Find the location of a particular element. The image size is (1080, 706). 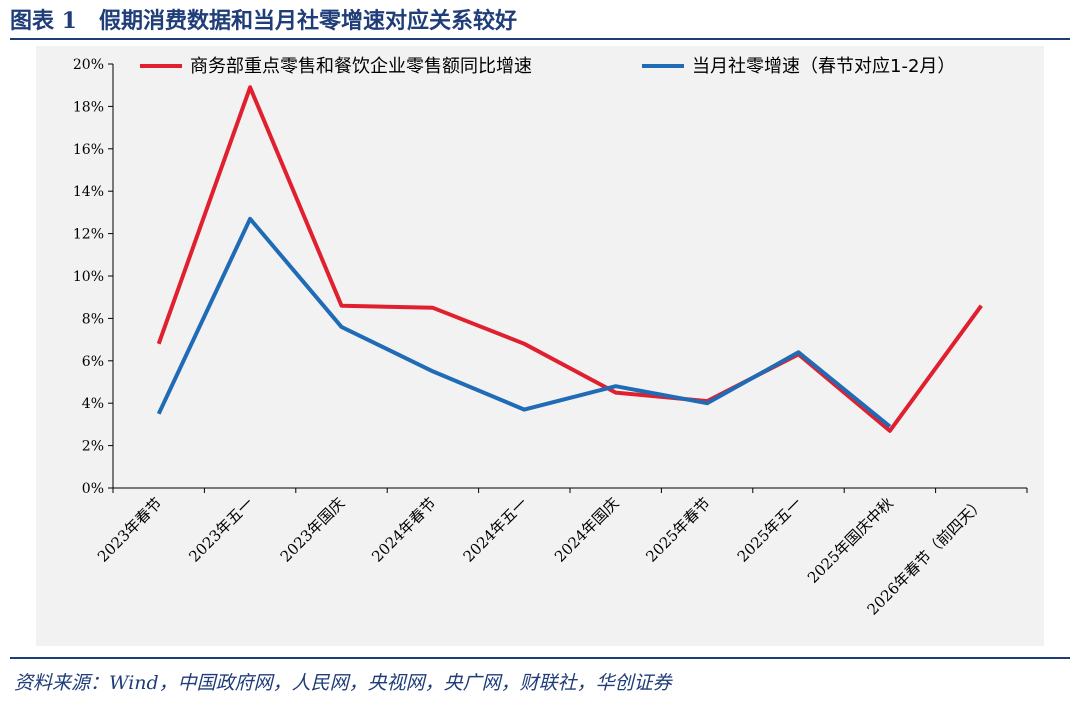

legend-label-1: 商务部重点零售和餐饮企业零售额同比增速 is located at coordinates (361, 66).